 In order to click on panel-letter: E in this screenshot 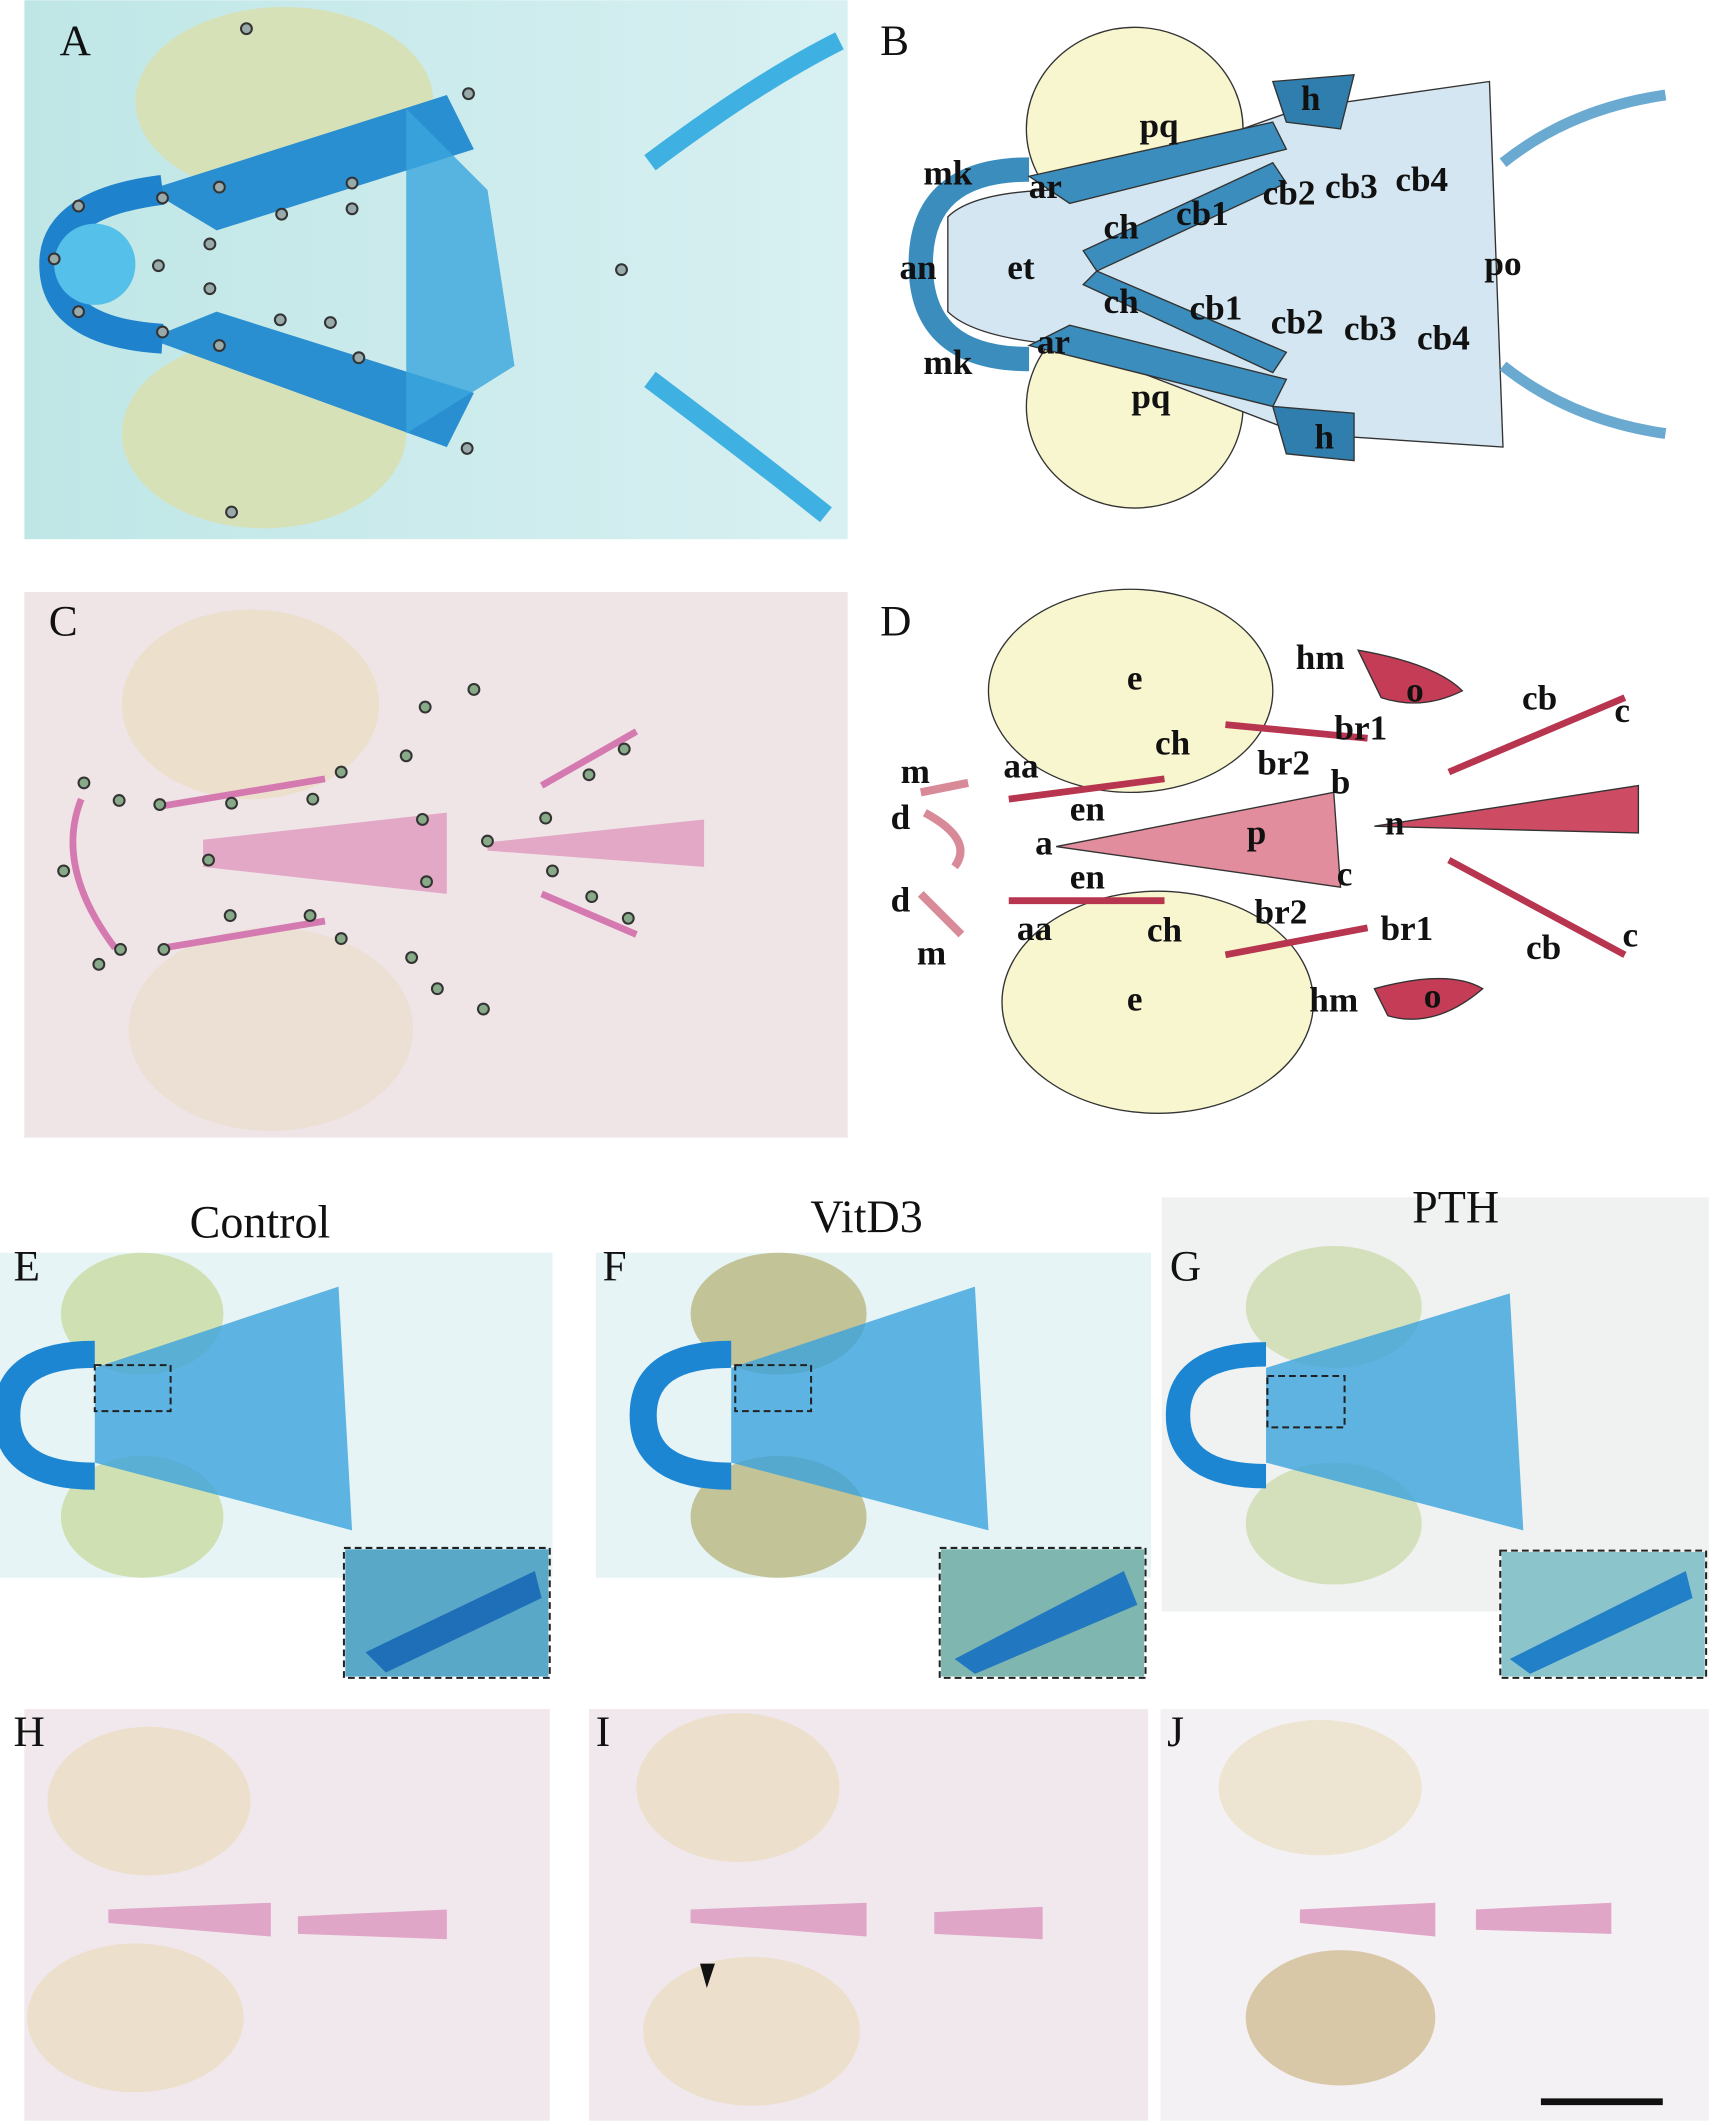, I will do `click(27, 1266)`.